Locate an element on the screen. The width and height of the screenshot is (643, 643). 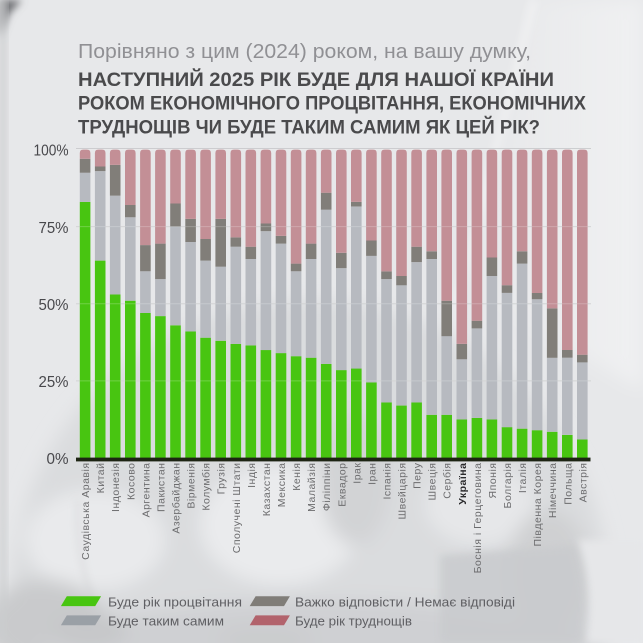
svg-text: Швейцарія is located at coordinates (403, 491).